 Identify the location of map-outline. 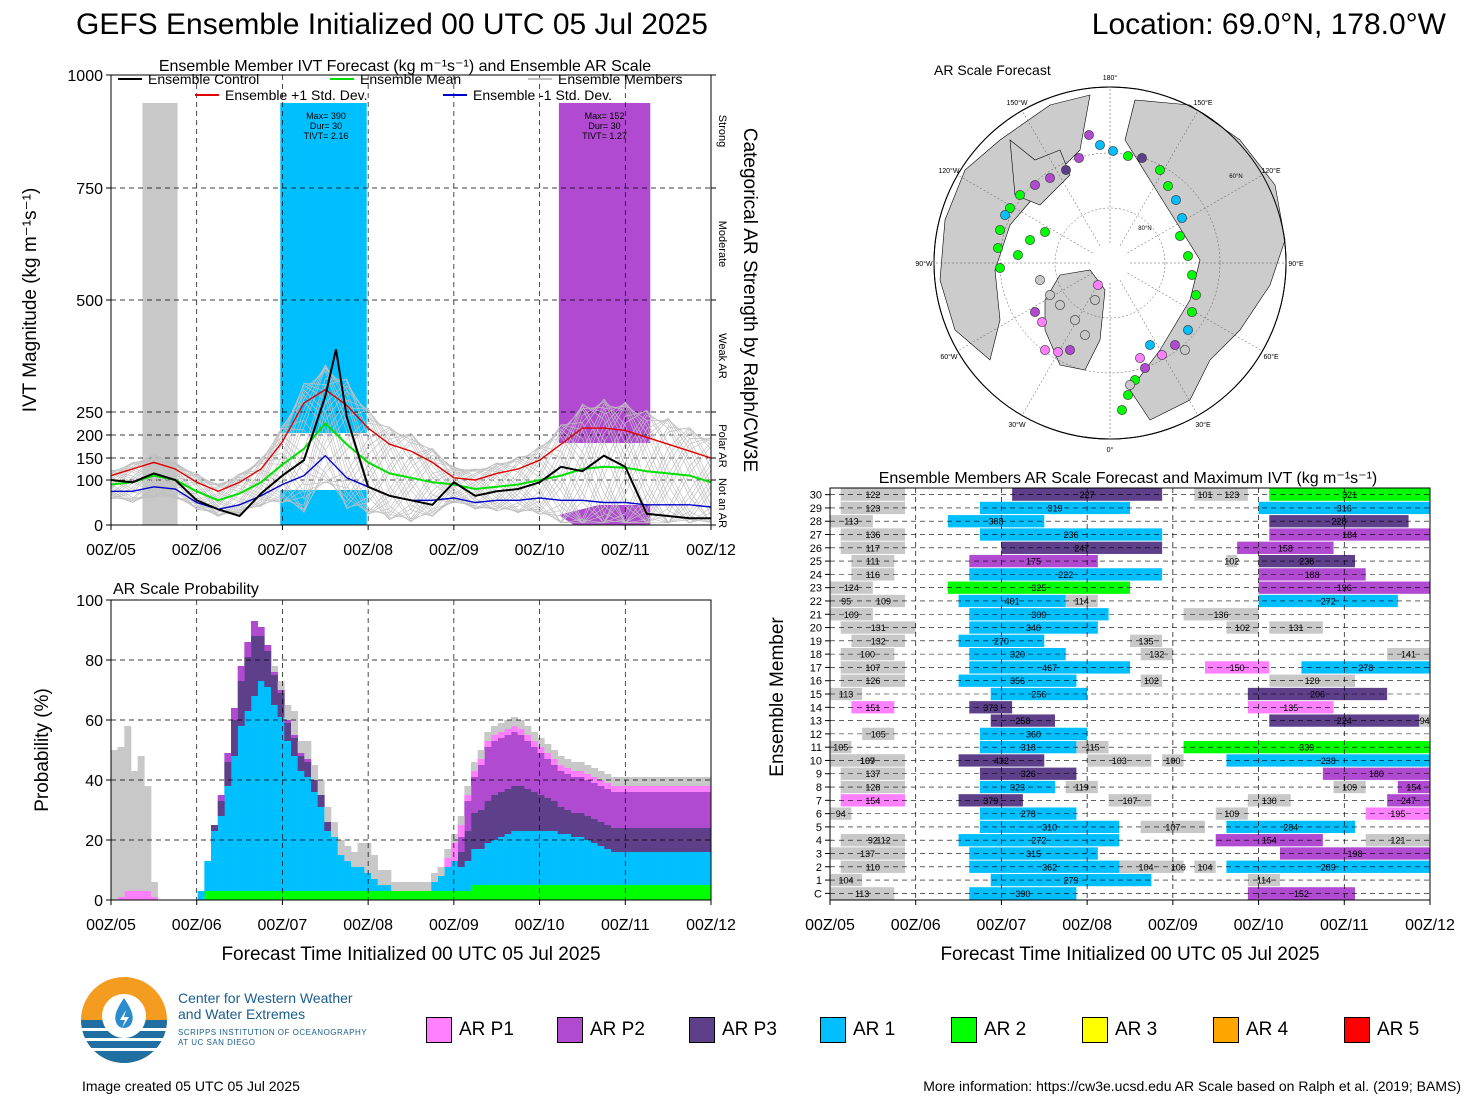
(1110, 263).